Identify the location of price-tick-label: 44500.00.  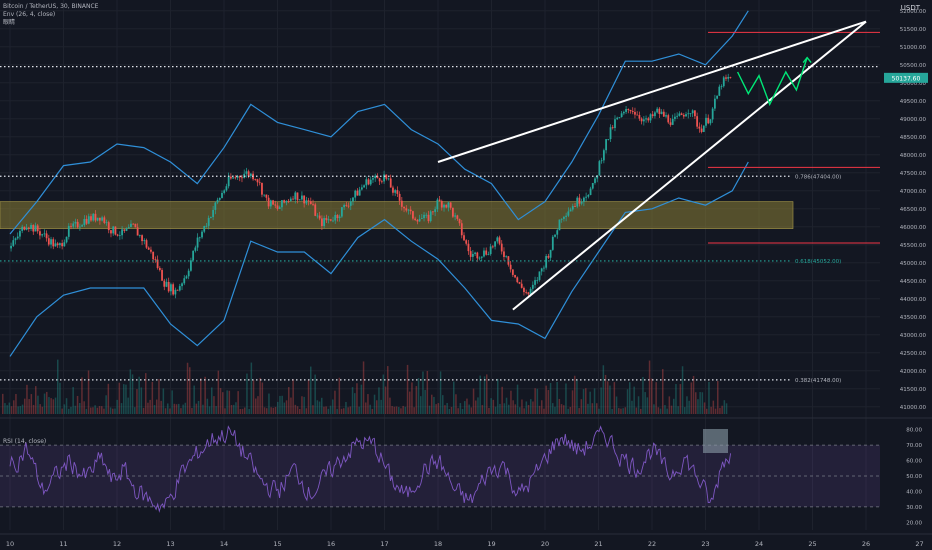
(913, 282).